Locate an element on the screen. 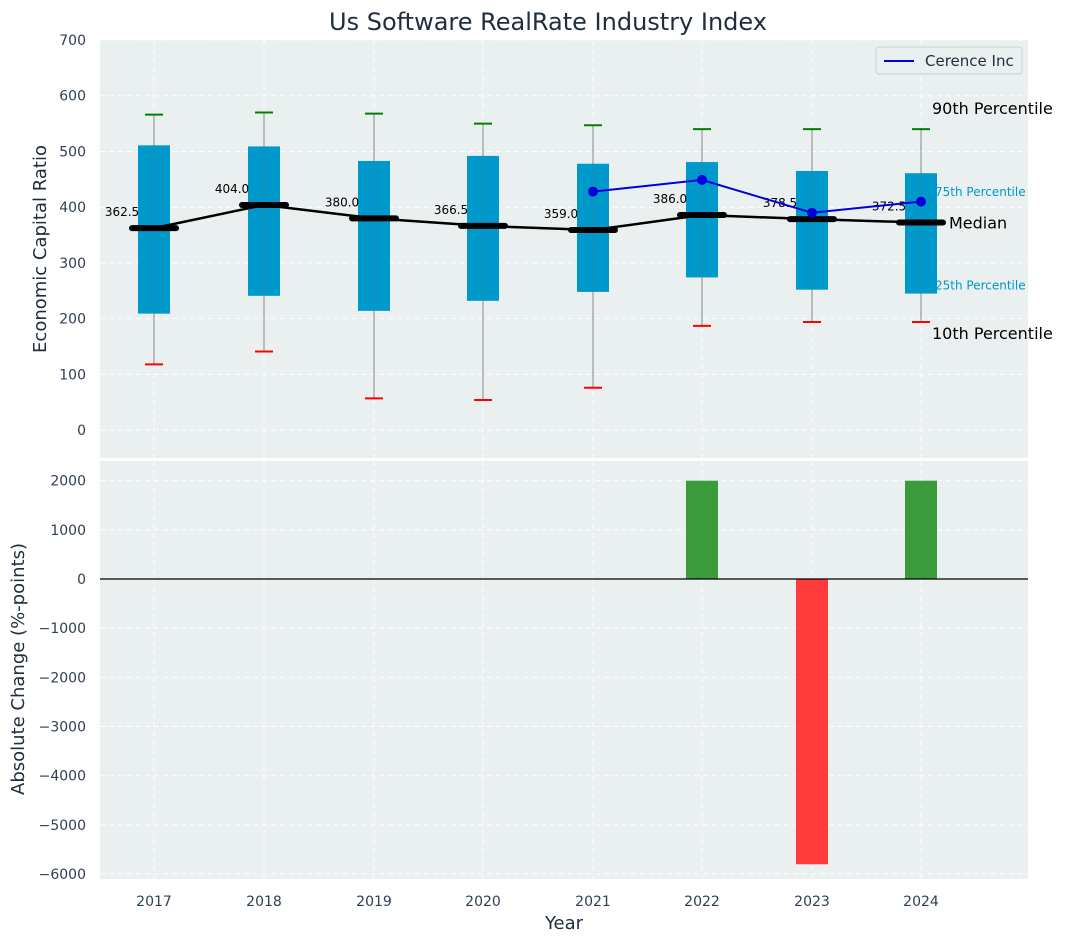 The image size is (1067, 942). bottom-y-tick-label: −1000 is located at coordinates (62, 629).